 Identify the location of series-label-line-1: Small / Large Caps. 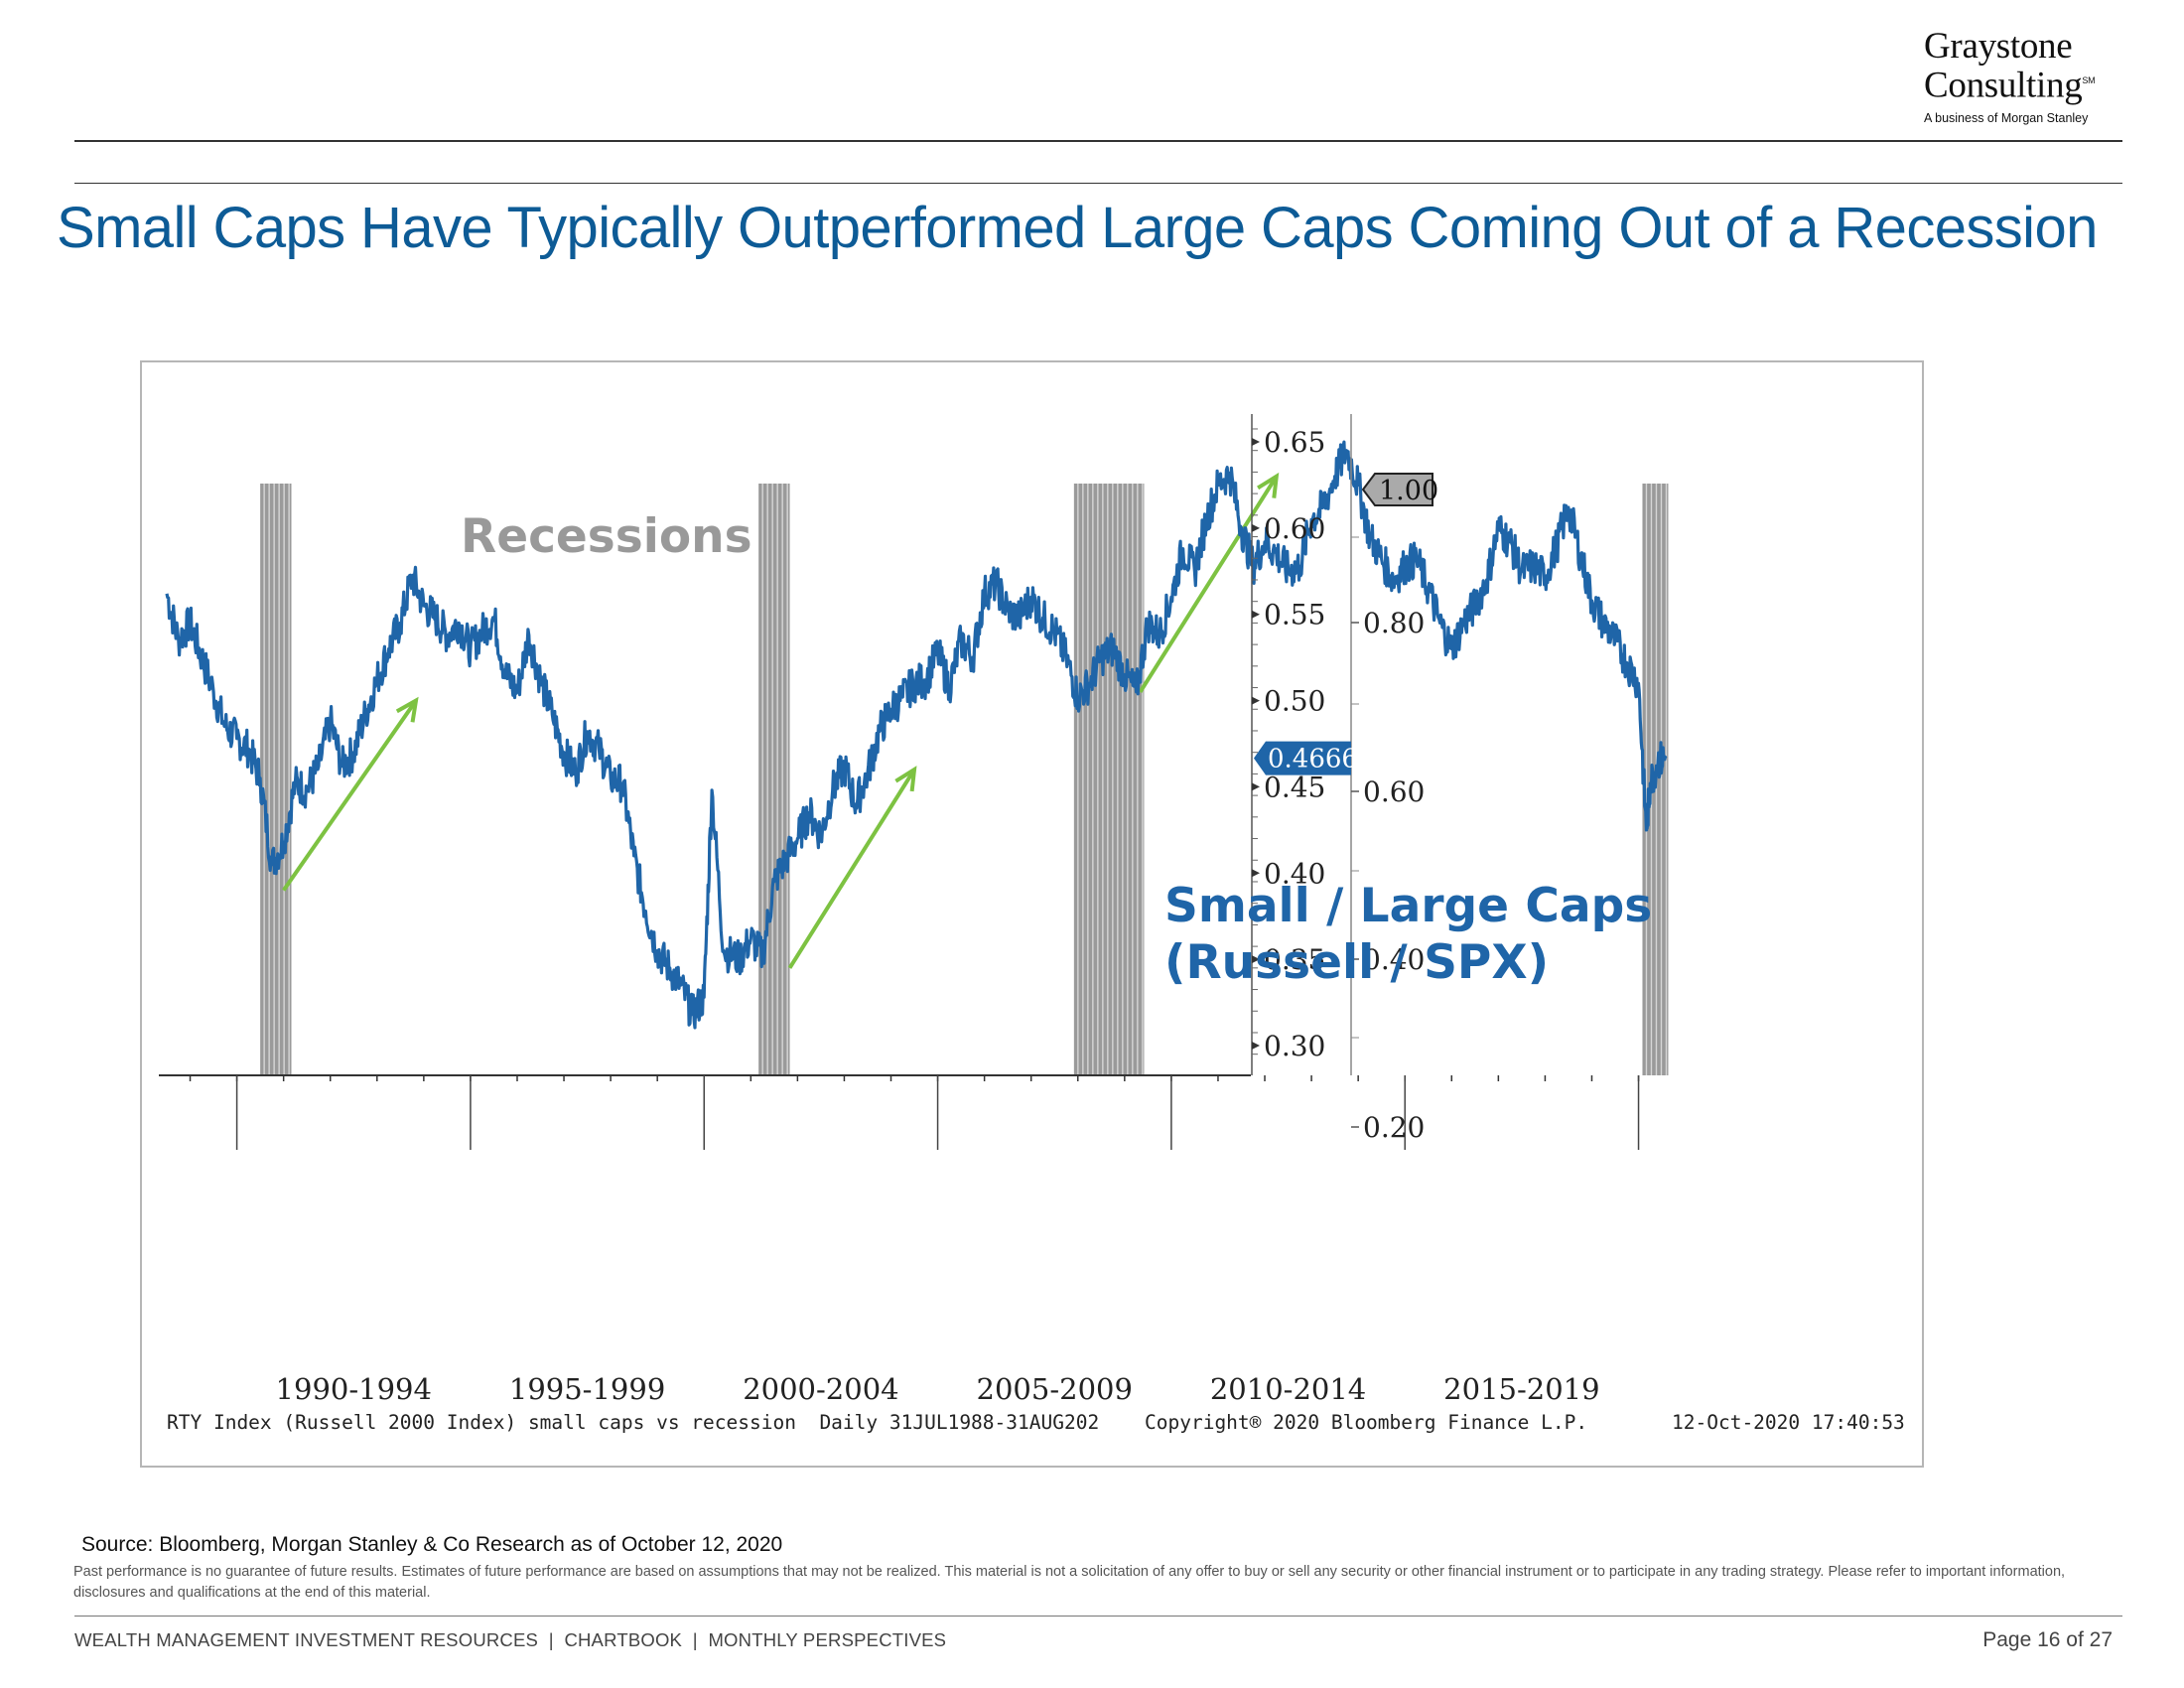
(1408, 906).